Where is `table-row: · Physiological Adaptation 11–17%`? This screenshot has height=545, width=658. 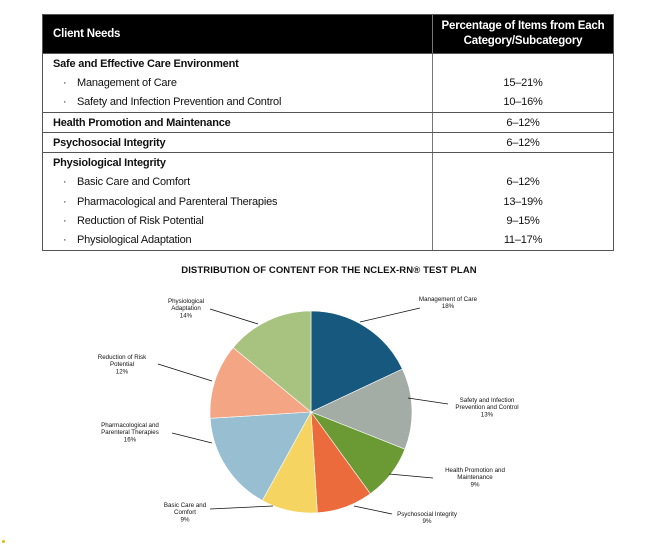 table-row: · Physiological Adaptation 11–17% is located at coordinates (328, 240).